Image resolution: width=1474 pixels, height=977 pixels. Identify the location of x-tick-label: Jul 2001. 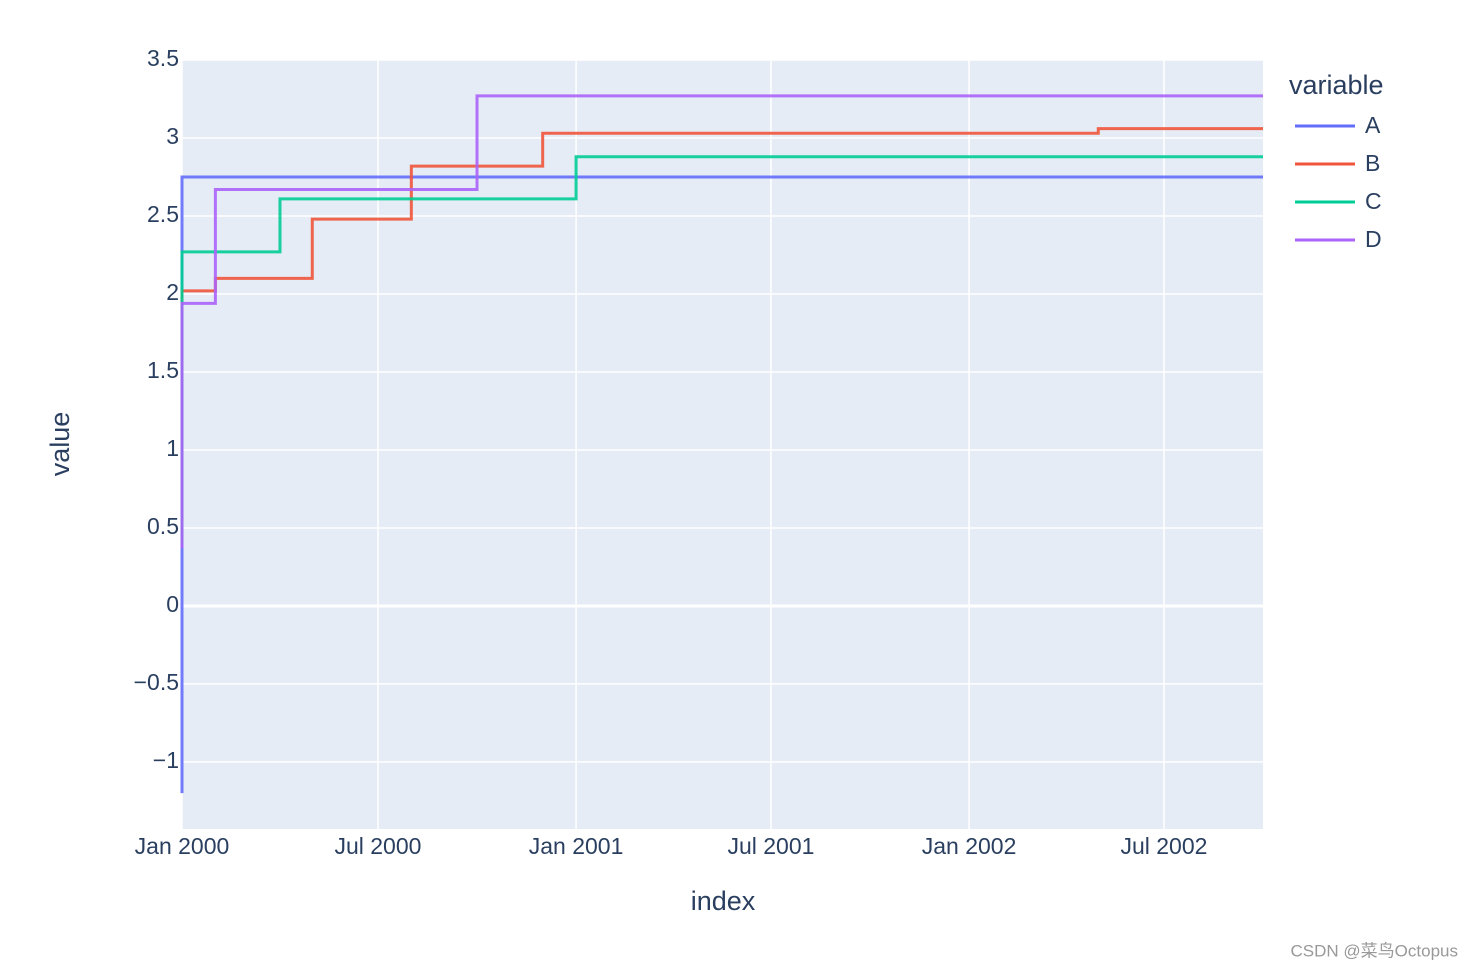
(770, 846).